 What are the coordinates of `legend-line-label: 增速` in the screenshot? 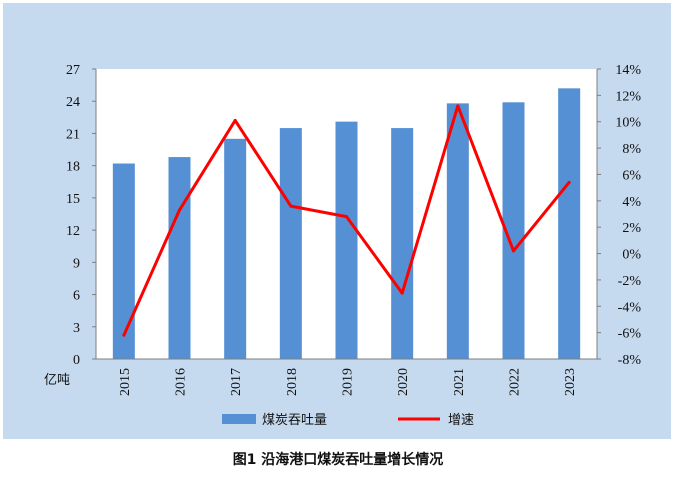 It's located at (461, 420).